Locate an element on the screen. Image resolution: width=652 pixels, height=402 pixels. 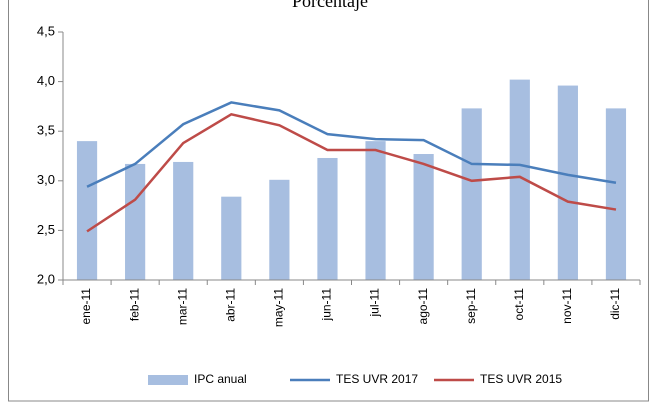
y-tick-label: 3,0 is located at coordinates (46, 179).